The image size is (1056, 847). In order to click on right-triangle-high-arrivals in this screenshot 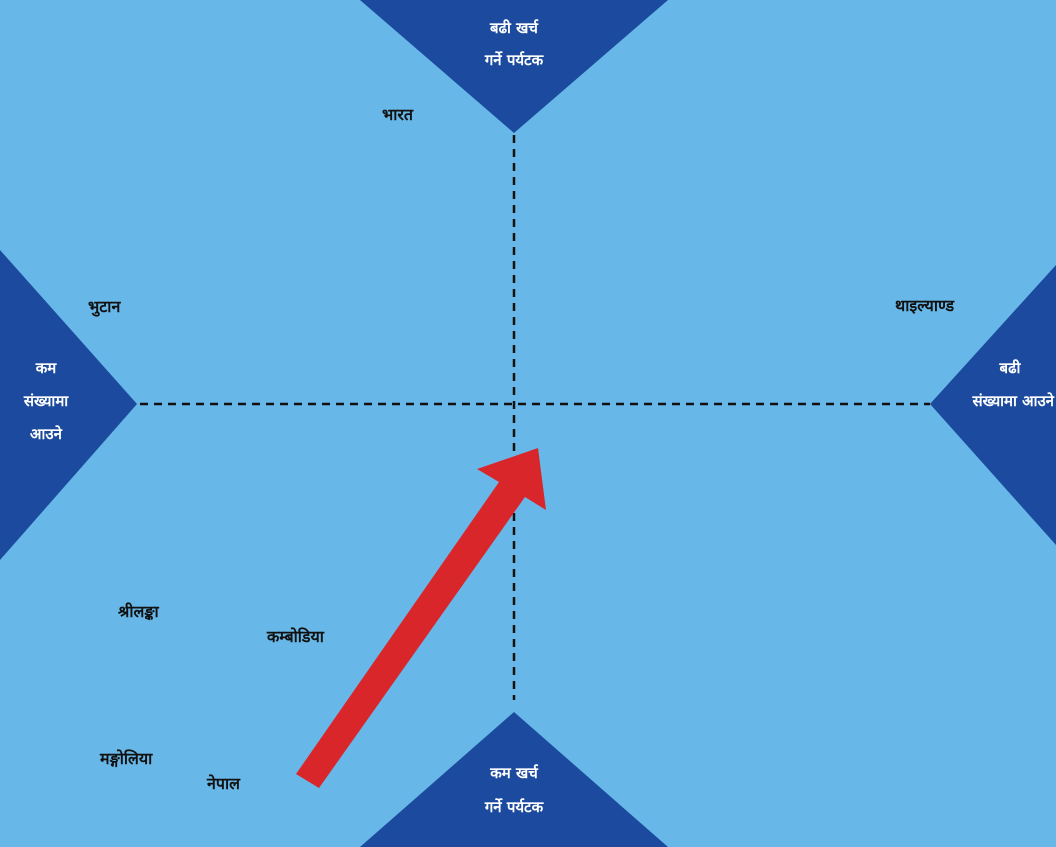, I will do `click(993, 405)`.